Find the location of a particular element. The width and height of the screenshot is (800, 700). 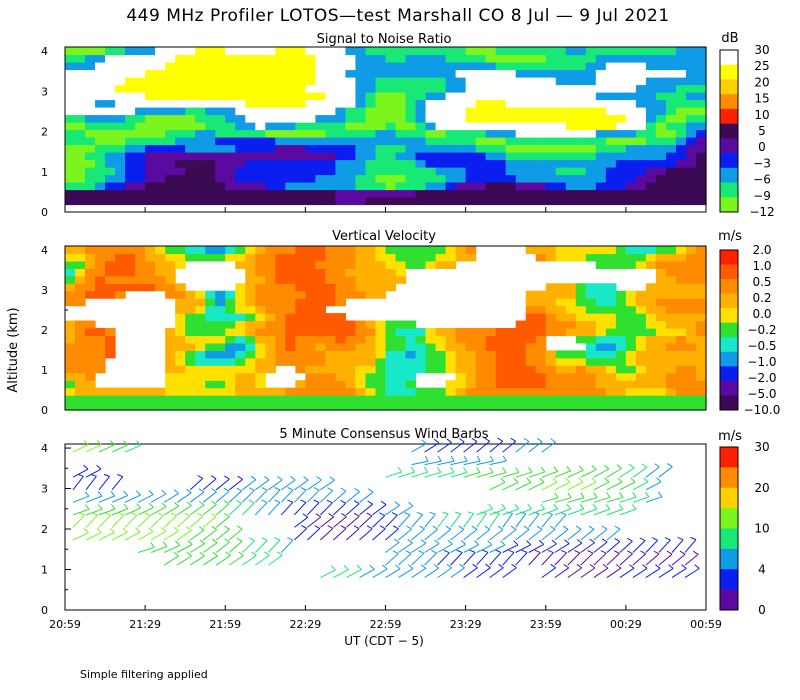

colorbar-label: −6 is located at coordinates (762, 180).